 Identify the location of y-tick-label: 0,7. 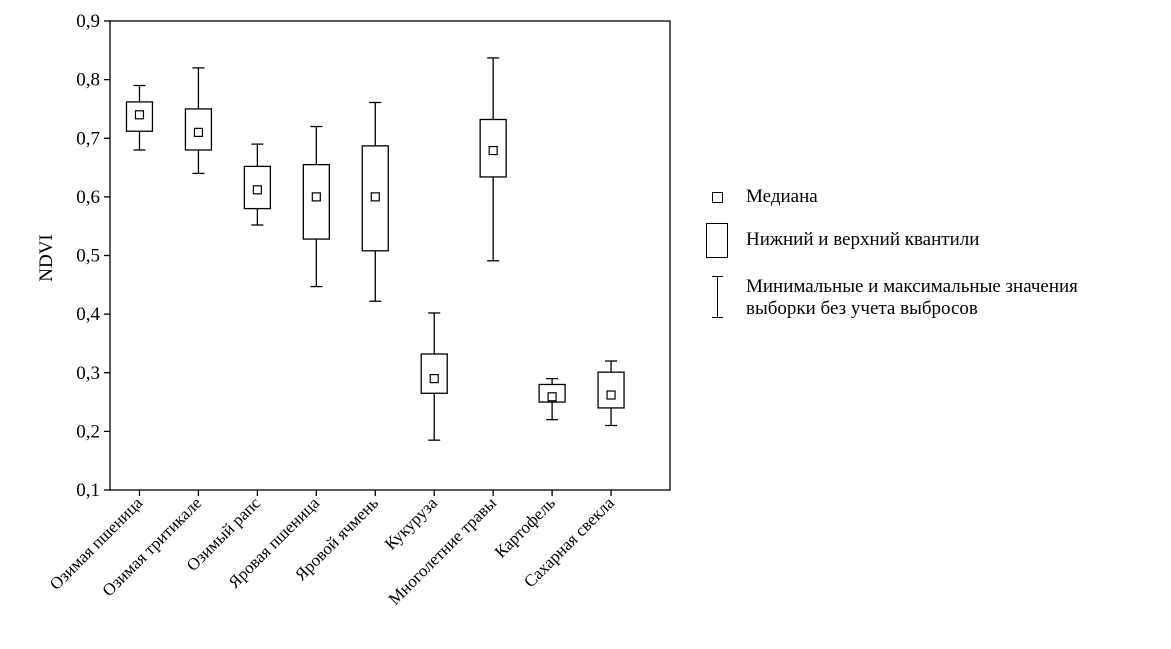
(88, 138).